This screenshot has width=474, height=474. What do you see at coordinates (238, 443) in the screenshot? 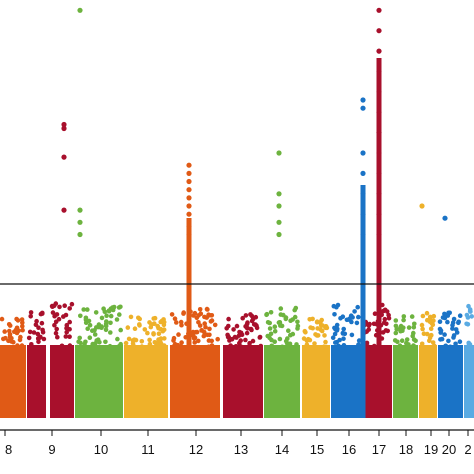
I see `x-axis-ticks: 8 9 10 11 12 13 14 15 16 17 18 19 20 2` at bounding box center [238, 443].